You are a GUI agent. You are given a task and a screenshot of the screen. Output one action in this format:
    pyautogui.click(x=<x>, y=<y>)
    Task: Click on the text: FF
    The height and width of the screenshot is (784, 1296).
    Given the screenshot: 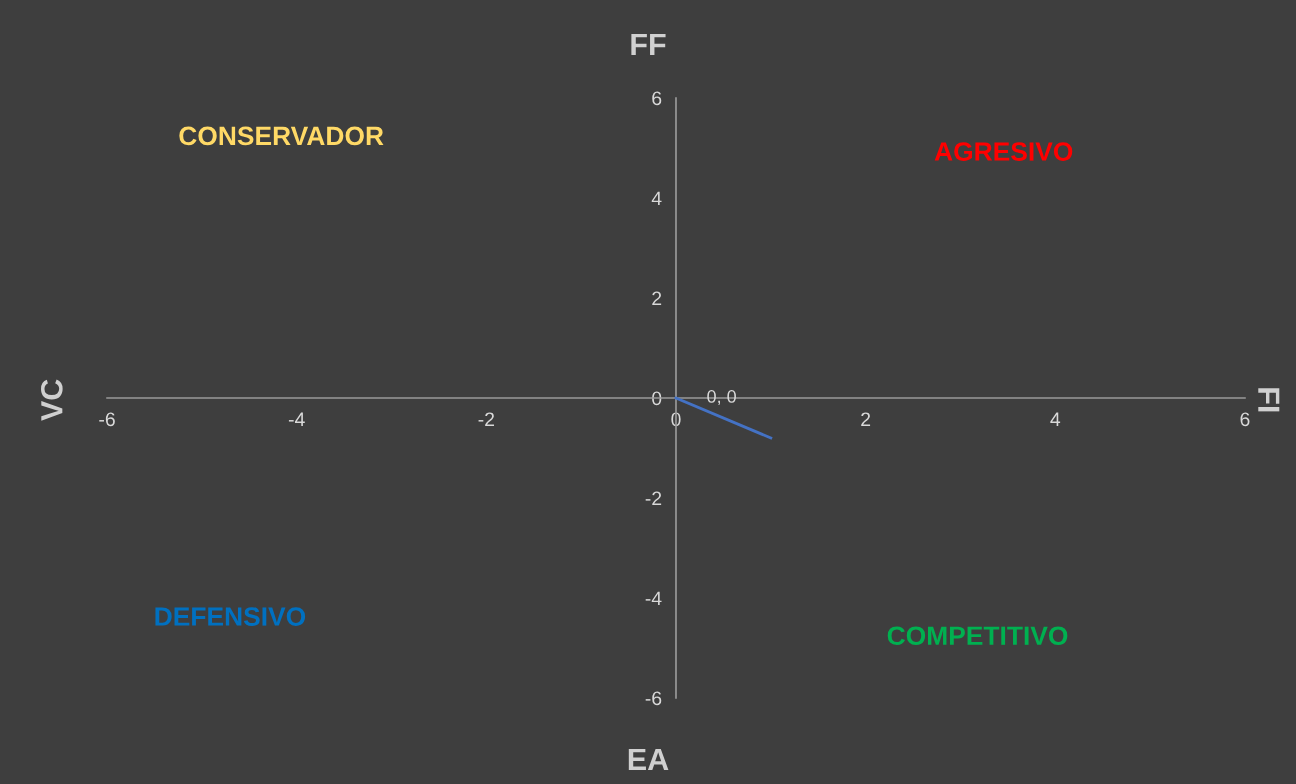 What is the action you would take?
    pyautogui.click(x=648, y=44)
    